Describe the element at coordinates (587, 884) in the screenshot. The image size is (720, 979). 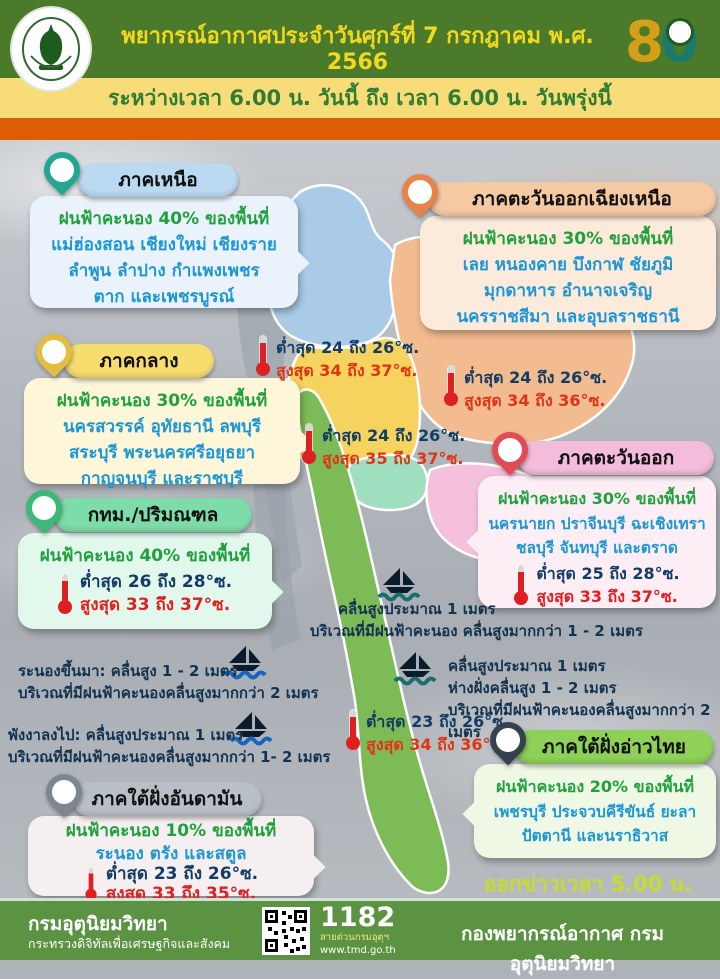
I see `broadcast-time: ออกข่าวเวลา 5.00 น.` at that location.